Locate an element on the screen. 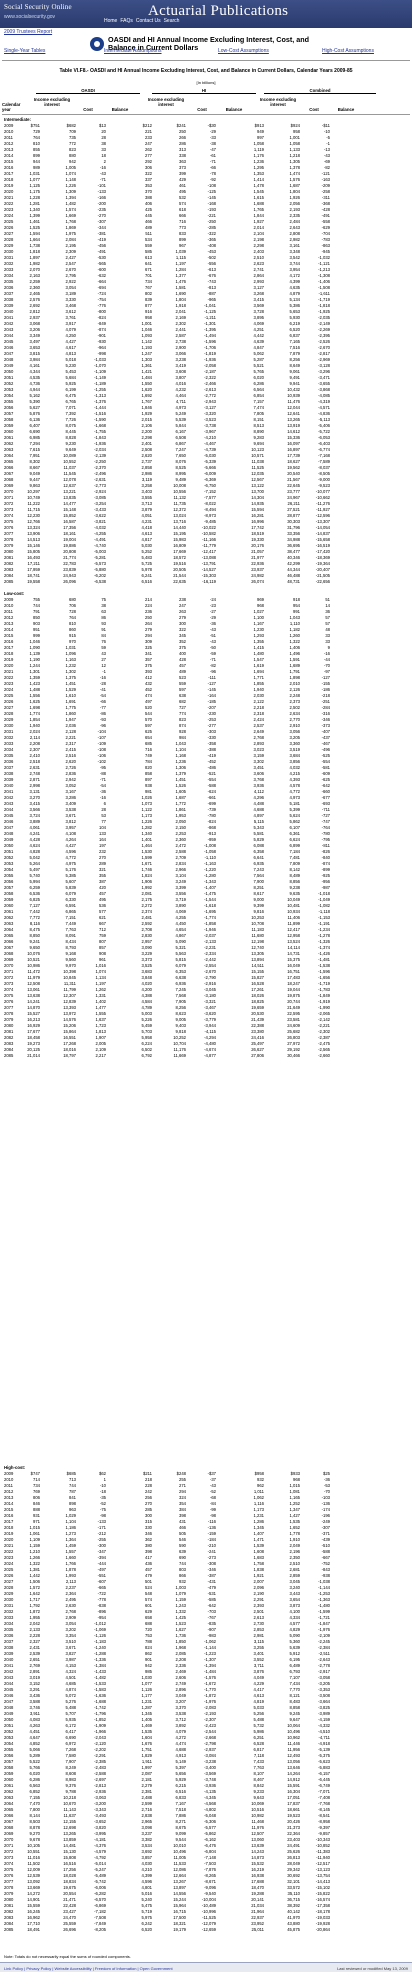 This screenshot has height=1972, width=412. cell-combined-cost: 2,643 is located at coordinates (294, 227).